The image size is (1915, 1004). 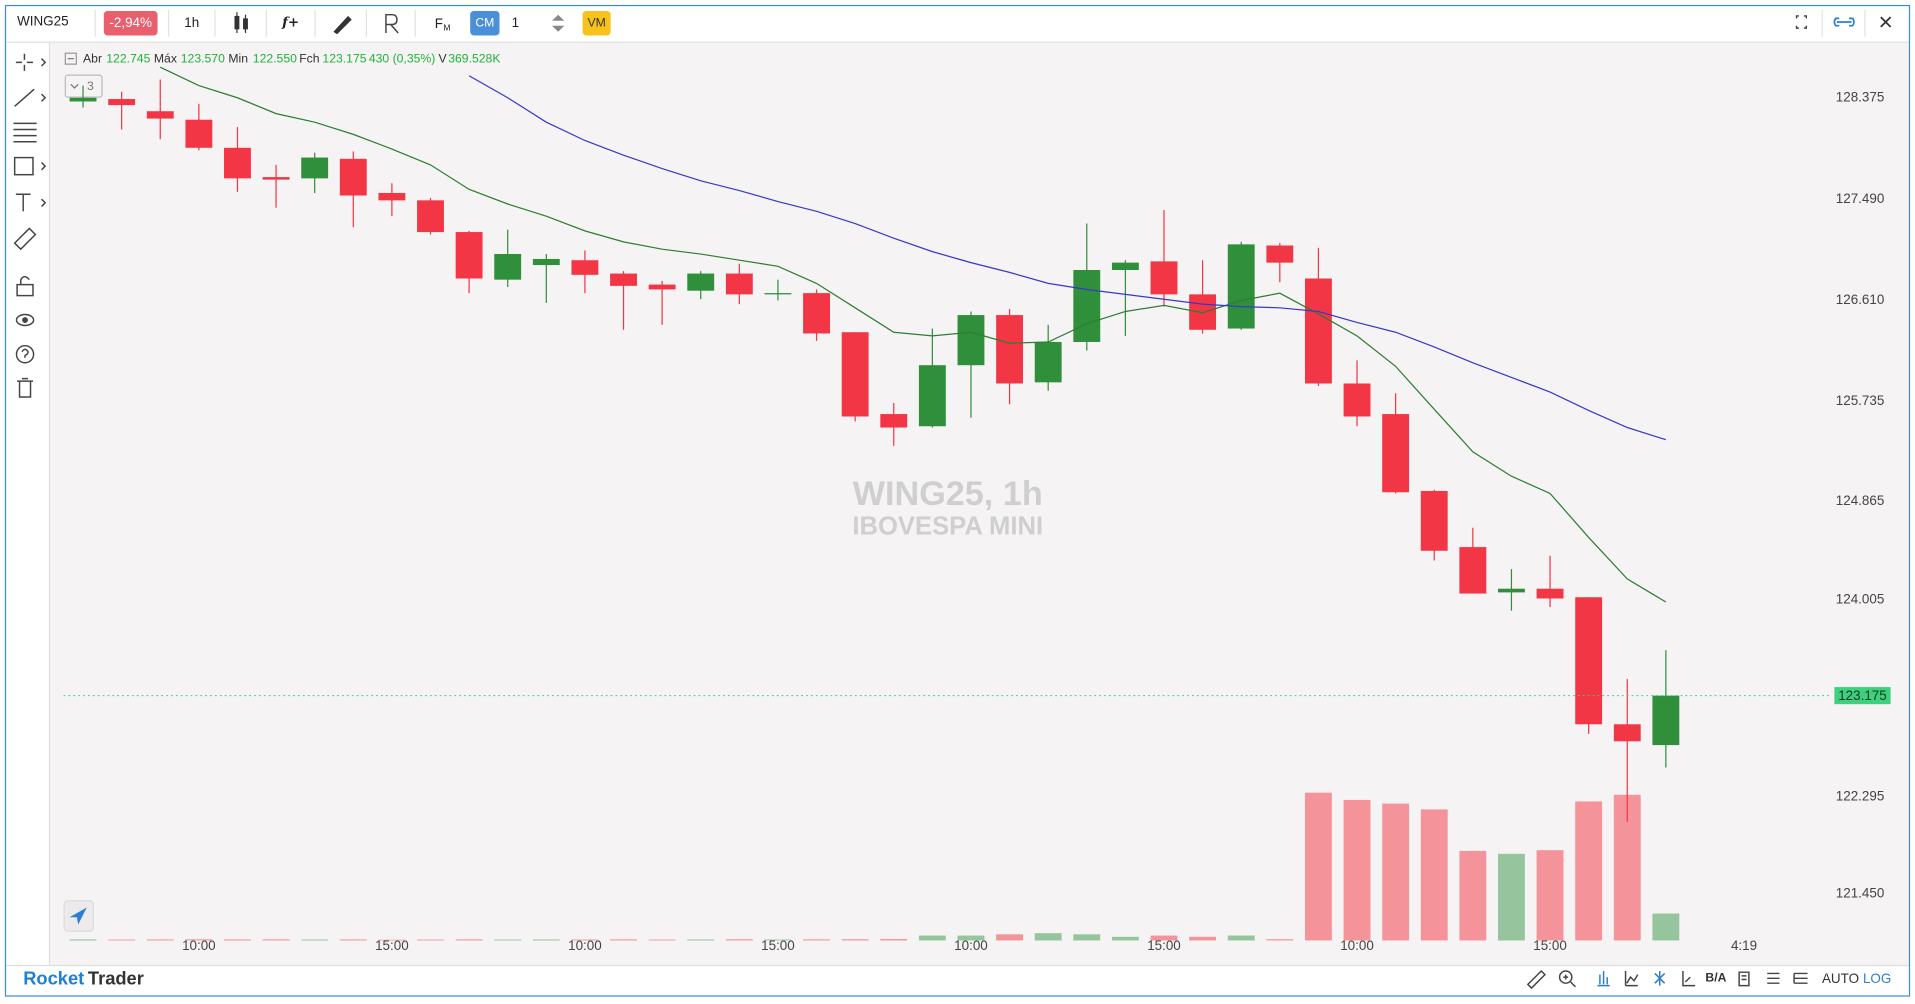 I want to click on change: -2,94%, so click(x=130, y=22).